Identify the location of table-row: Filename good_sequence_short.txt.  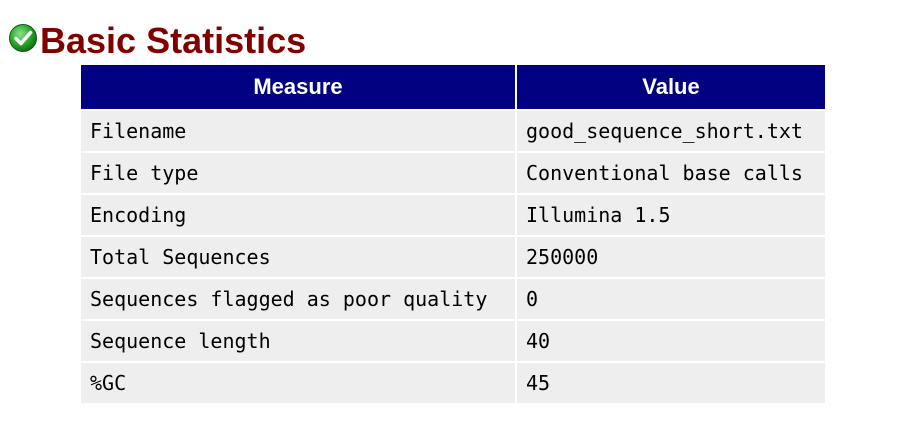
(453, 131).